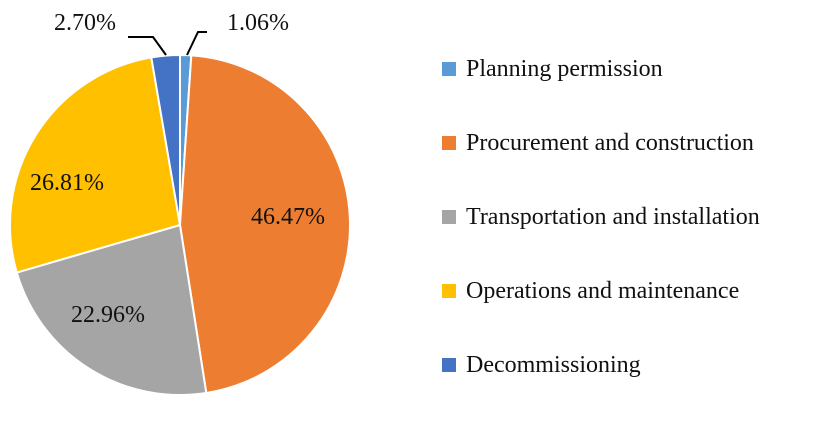 The width and height of the screenshot is (829, 422). What do you see at coordinates (553, 365) in the screenshot?
I see `legend-label: Decommissioning` at bounding box center [553, 365].